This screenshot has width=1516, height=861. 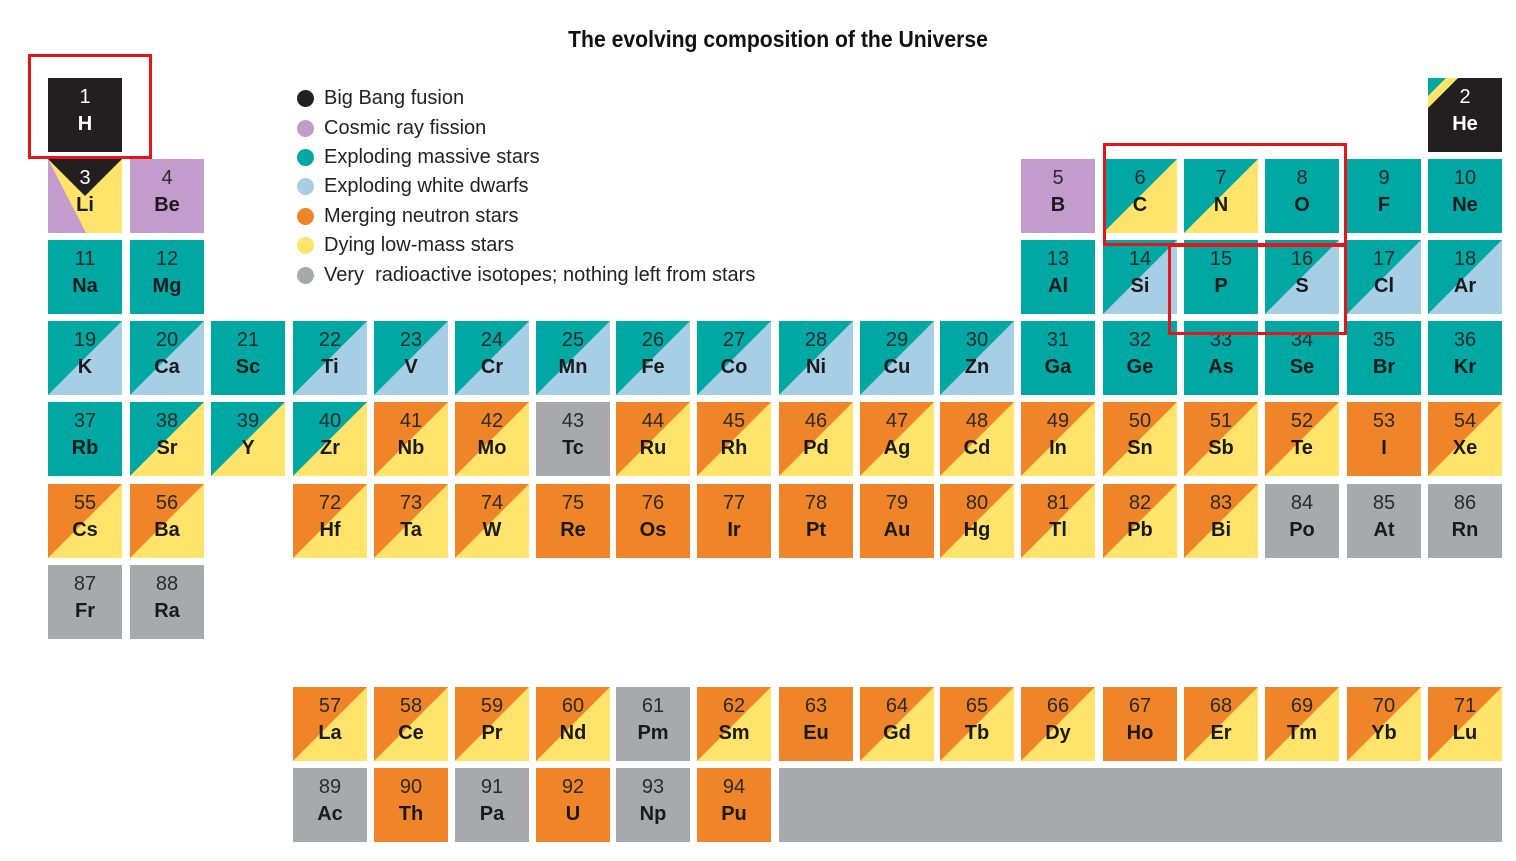 I want to click on atomic-number: 65, so click(x=977, y=706).